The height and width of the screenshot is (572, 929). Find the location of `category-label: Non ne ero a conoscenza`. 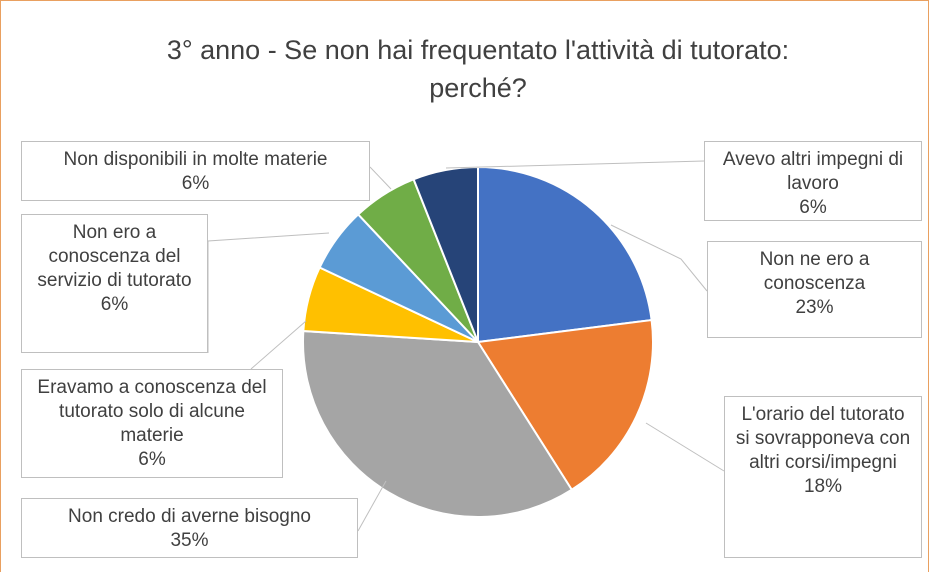

category-label: Non ne ero a conoscenza is located at coordinates (814, 271).